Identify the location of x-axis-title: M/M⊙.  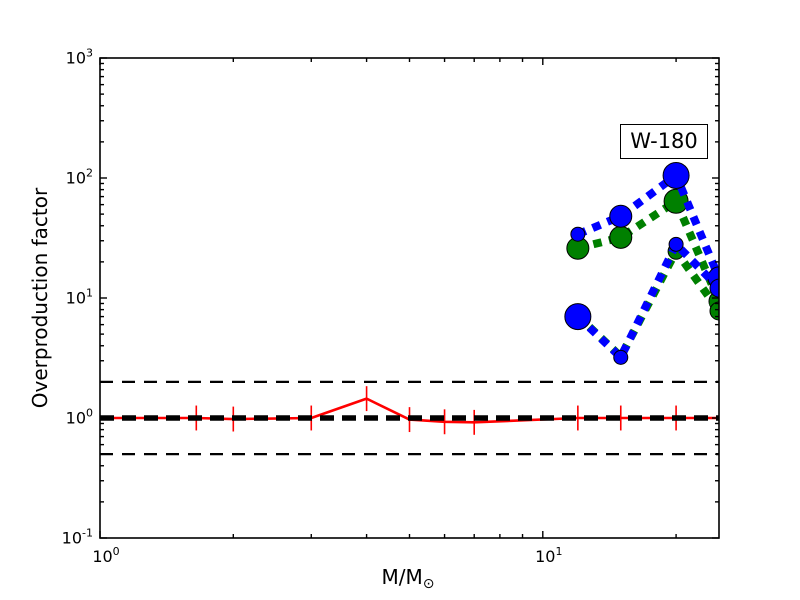
(408, 578).